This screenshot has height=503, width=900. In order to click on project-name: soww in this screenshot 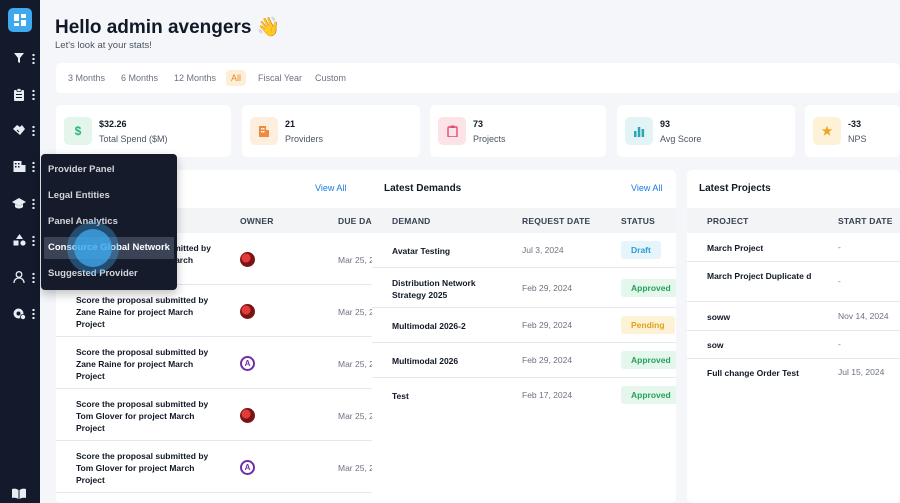, I will do `click(719, 317)`.